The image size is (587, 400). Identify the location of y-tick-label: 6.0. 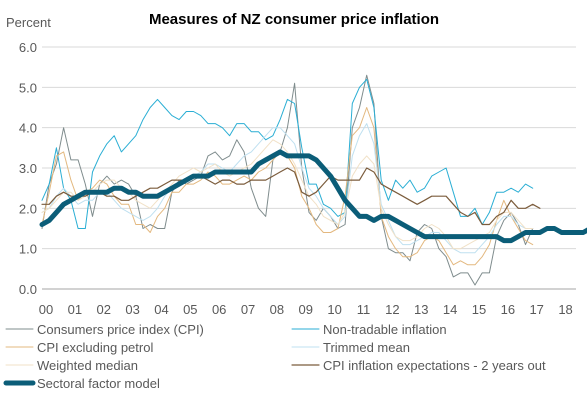
(28, 47).